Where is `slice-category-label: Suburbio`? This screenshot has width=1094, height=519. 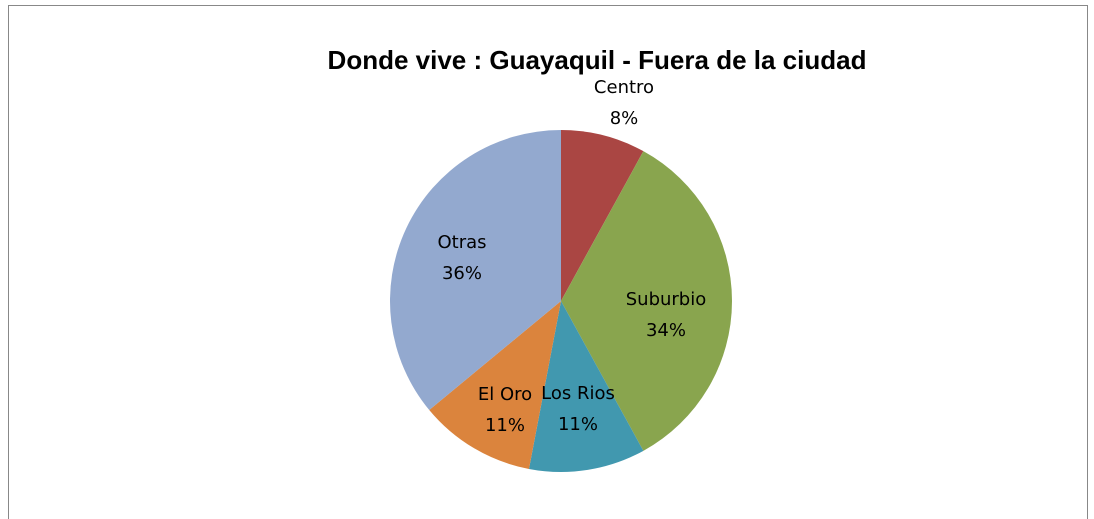 slice-category-label: Suburbio is located at coordinates (666, 299).